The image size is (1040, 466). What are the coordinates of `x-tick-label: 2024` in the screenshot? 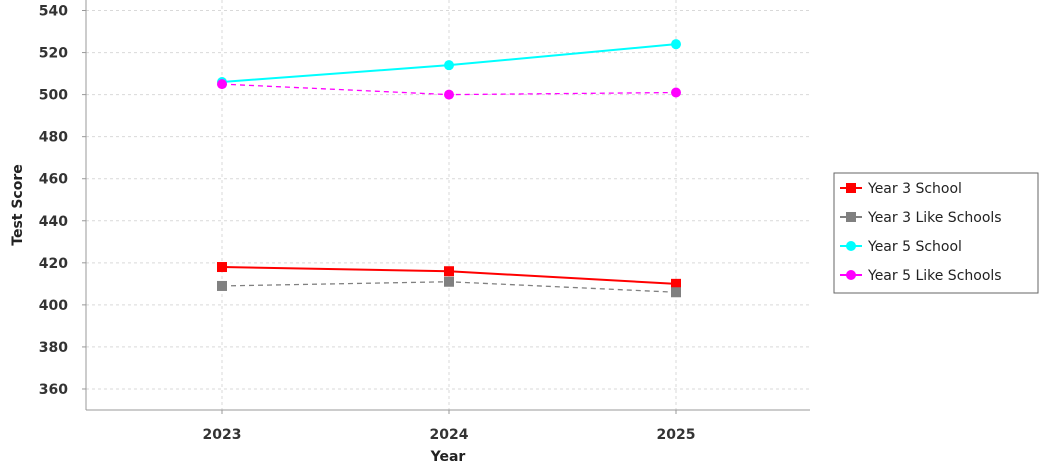 It's located at (449, 435).